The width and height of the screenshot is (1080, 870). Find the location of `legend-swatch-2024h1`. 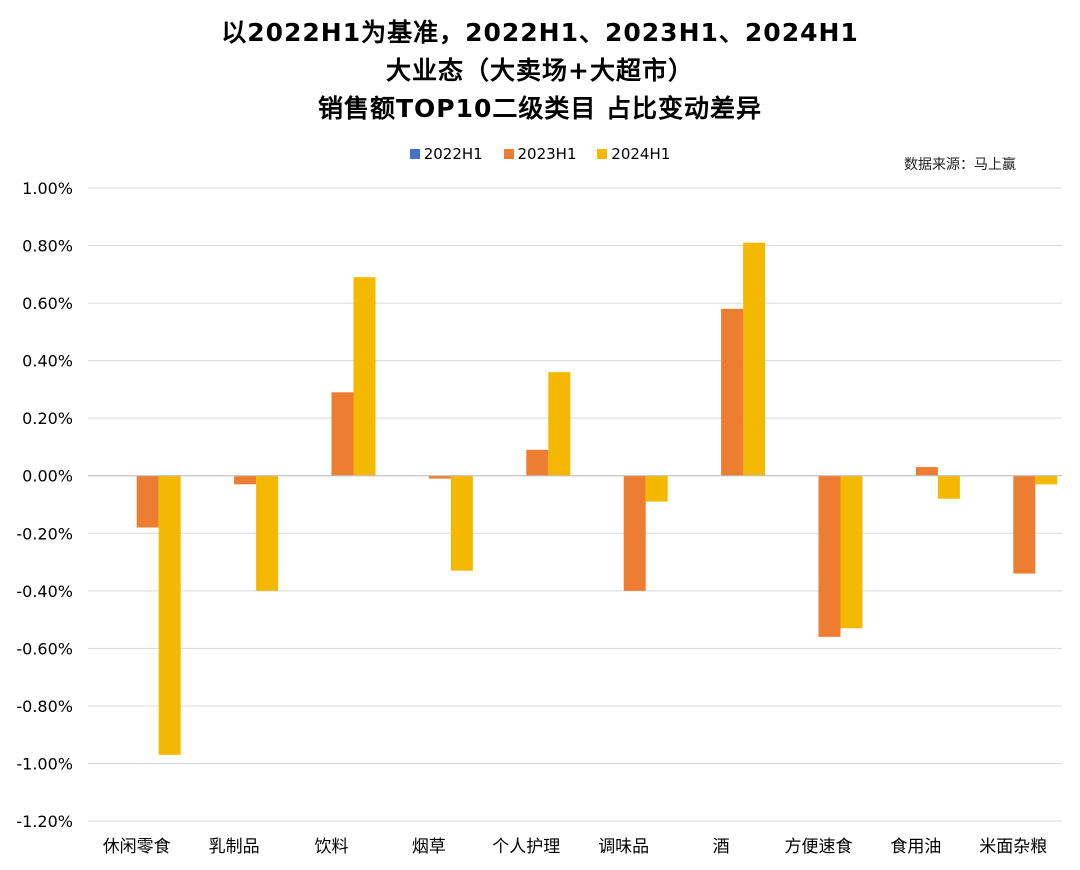

legend-swatch-2024h1 is located at coordinates (602, 154).